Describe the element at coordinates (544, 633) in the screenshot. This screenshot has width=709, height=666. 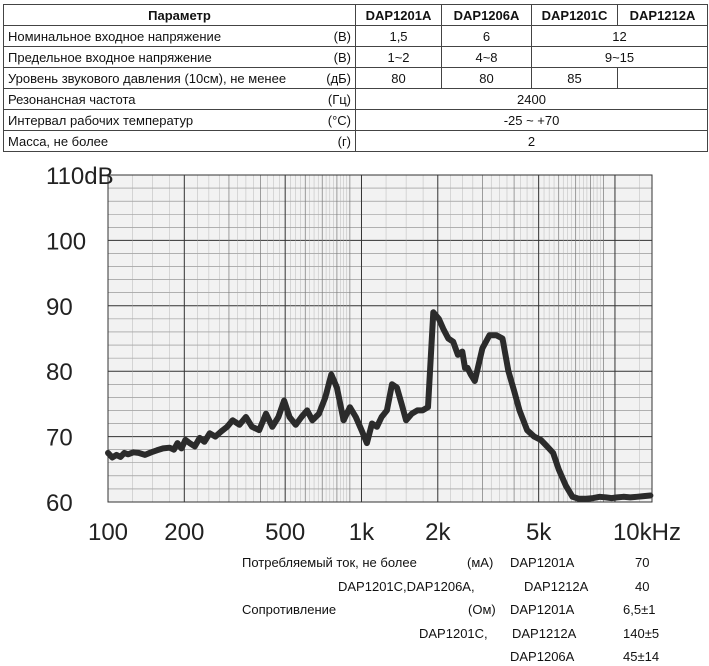
I see `resistance-models-2b: DAP1212A` at that location.